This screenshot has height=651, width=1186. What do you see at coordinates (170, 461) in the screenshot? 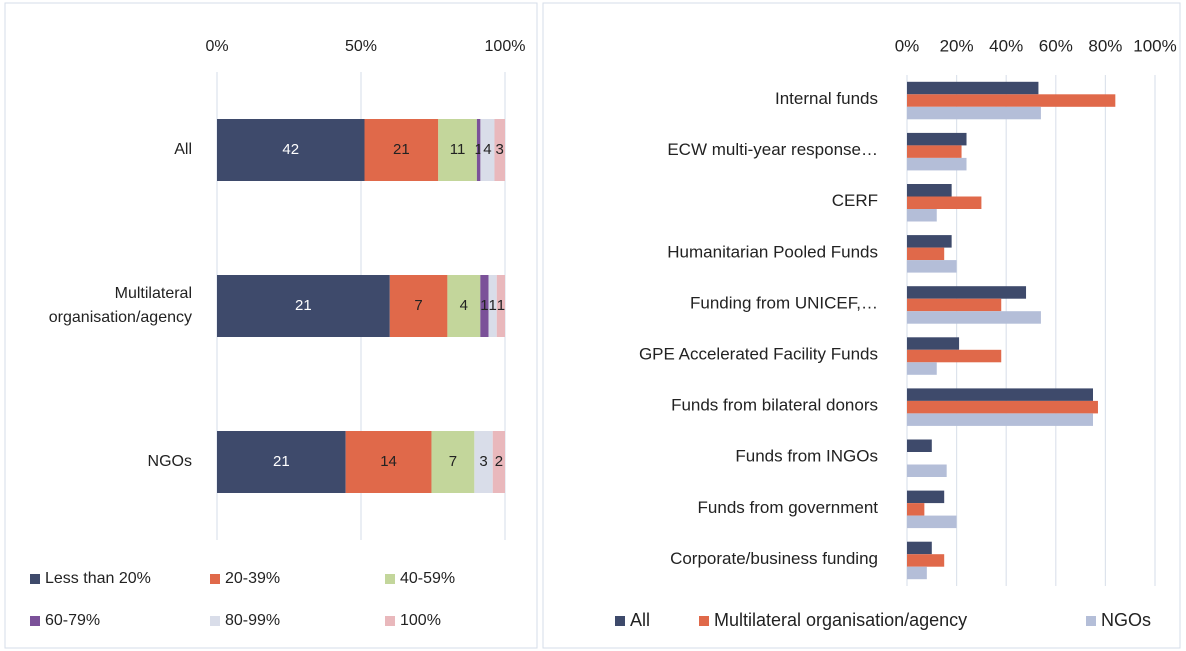
I see `y-tick-label: NGOs` at bounding box center [170, 461].